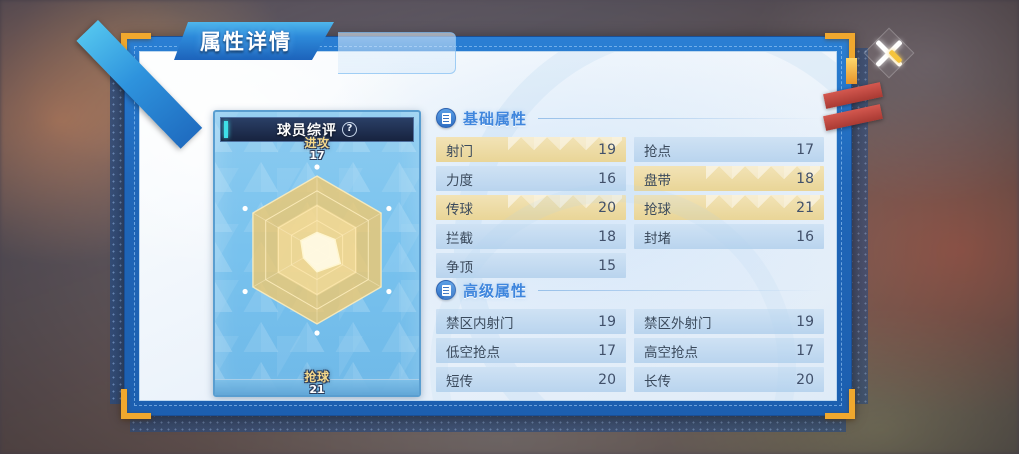  Describe the element at coordinates (397, 53) in the screenshot. I see `title-banner-tail` at that location.